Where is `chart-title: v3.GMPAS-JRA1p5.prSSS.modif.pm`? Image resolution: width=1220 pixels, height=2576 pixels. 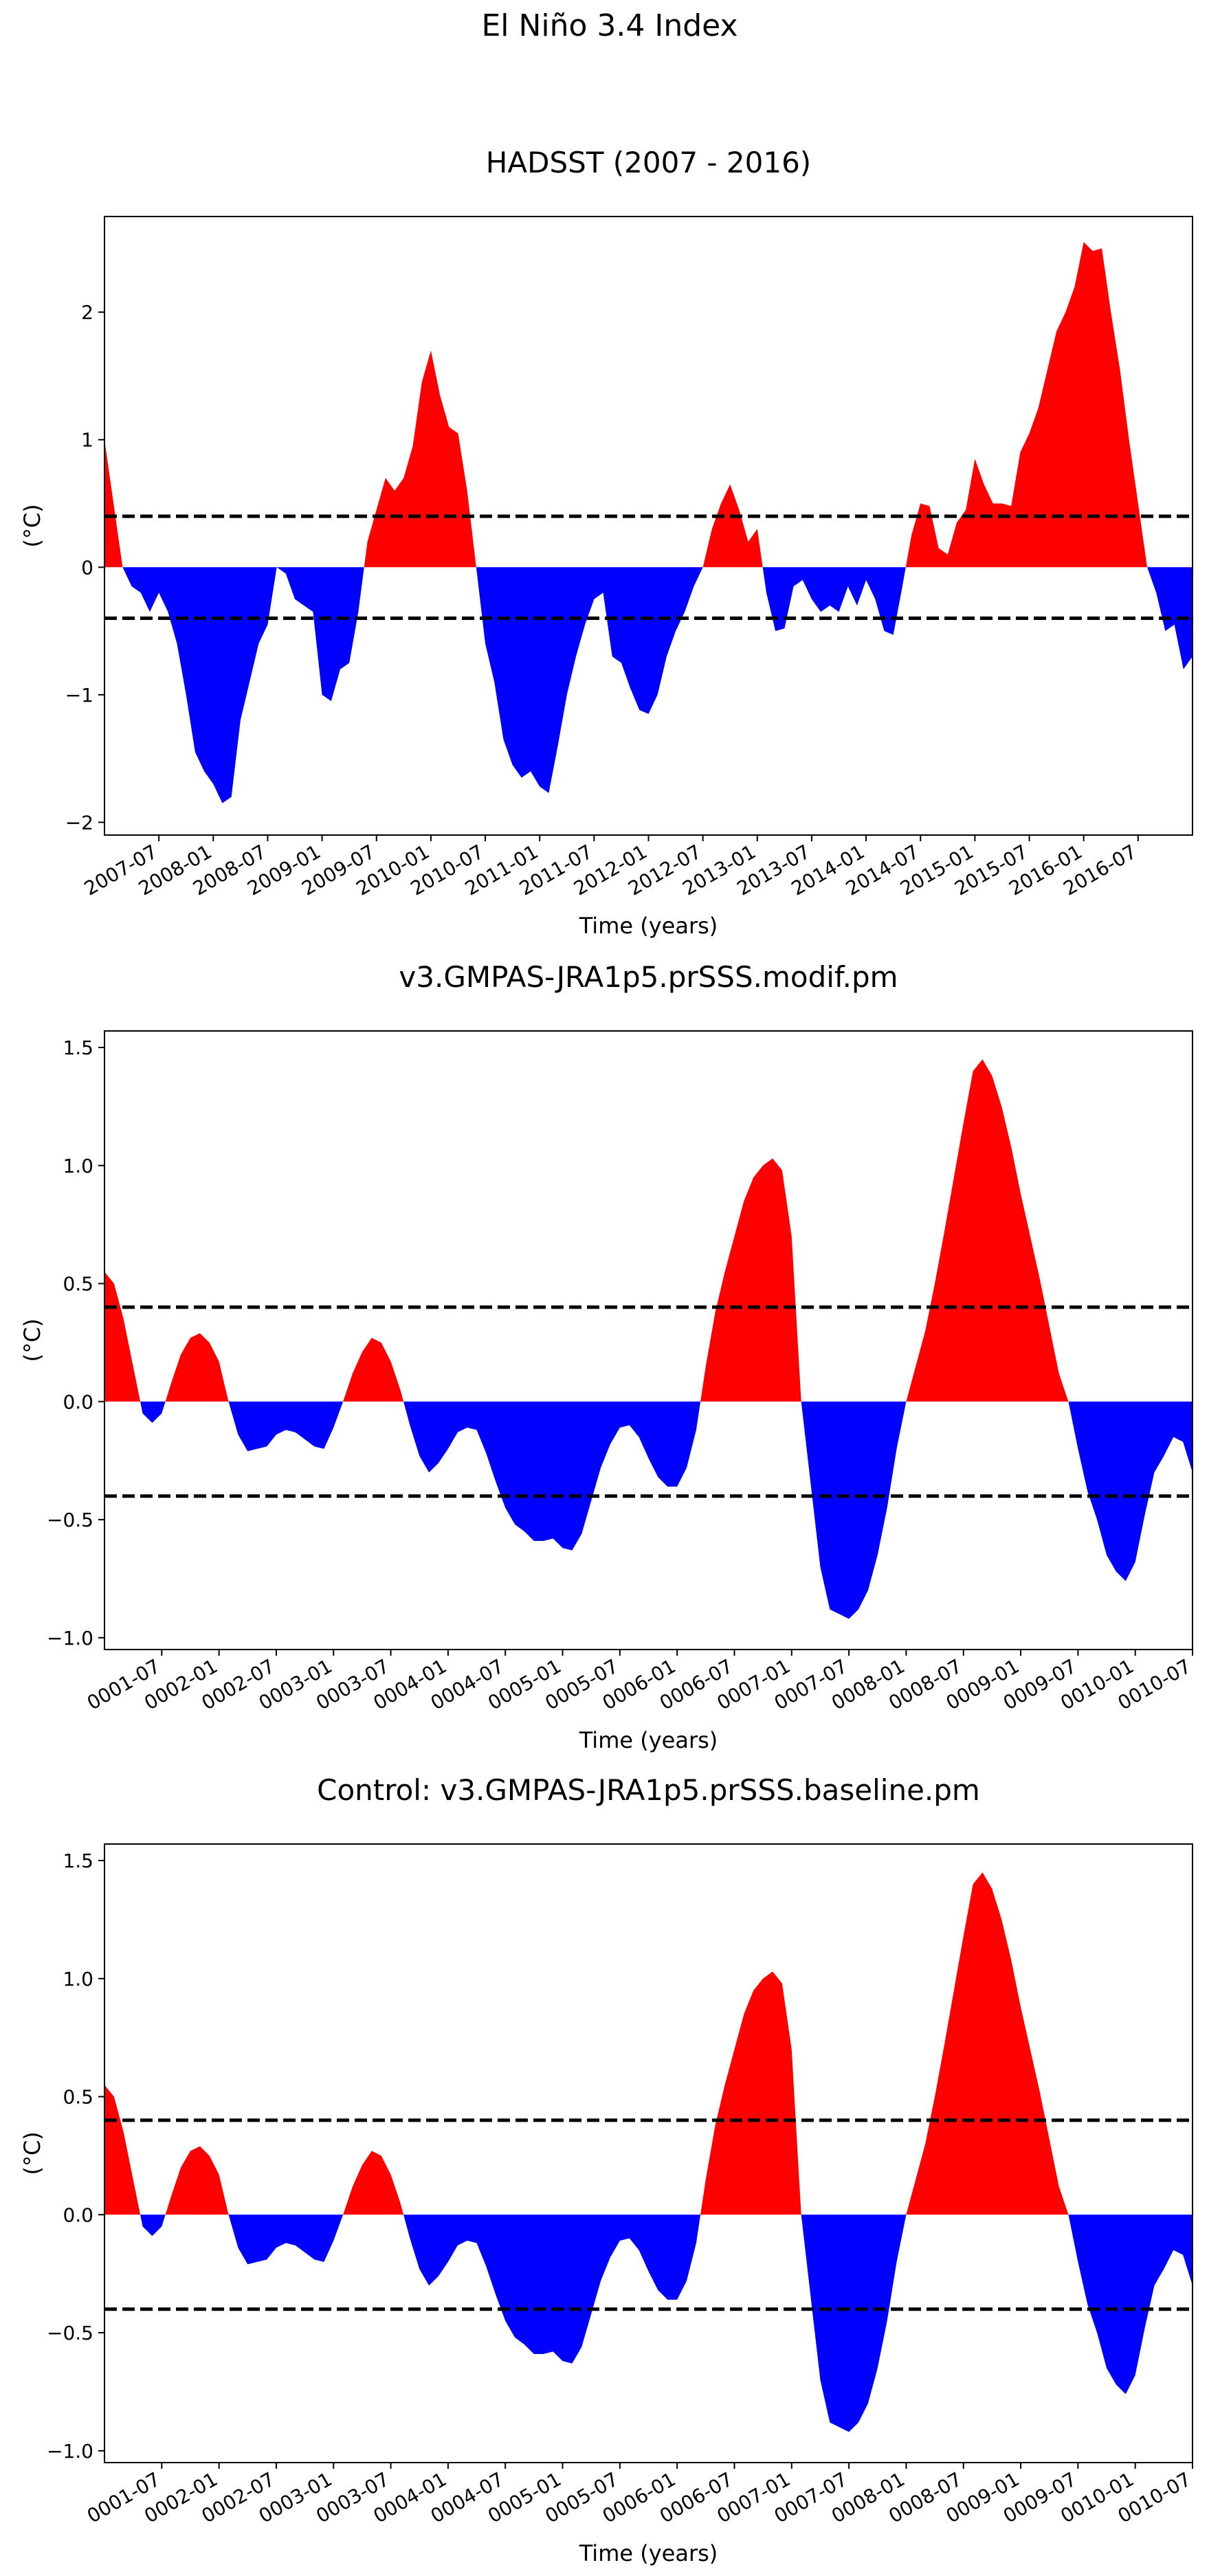 chart-title: v3.GMPAS-JRA1p5.prSSS.modif.pm is located at coordinates (648, 977).